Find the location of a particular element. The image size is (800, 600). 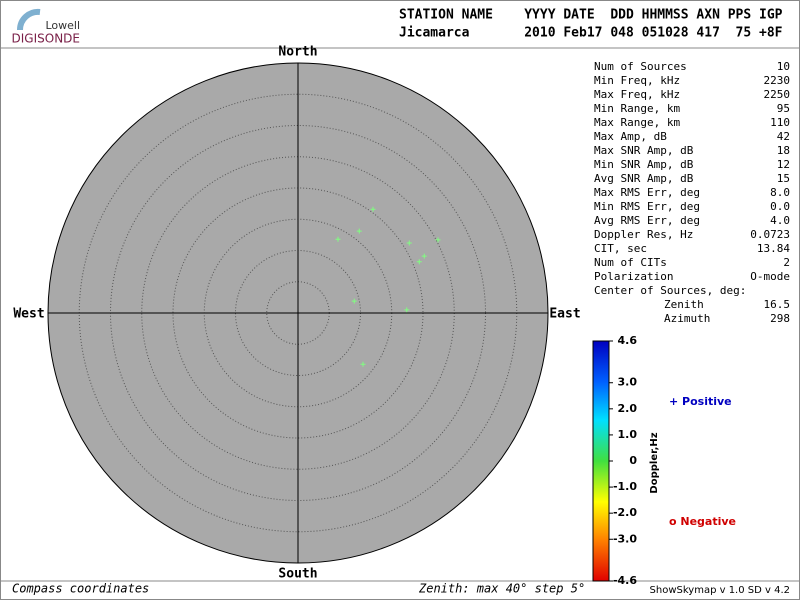

colorbar-tick-label: -3.0 is located at coordinates (625, 538).